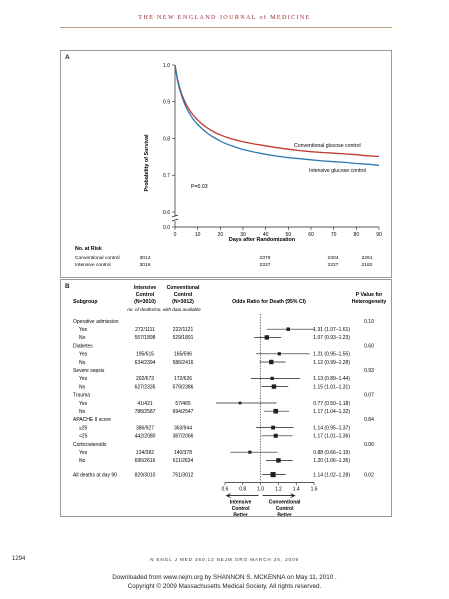 The width and height of the screenshot is (449, 599). I want to click on row-conventional: 579/2386, so click(183, 387).